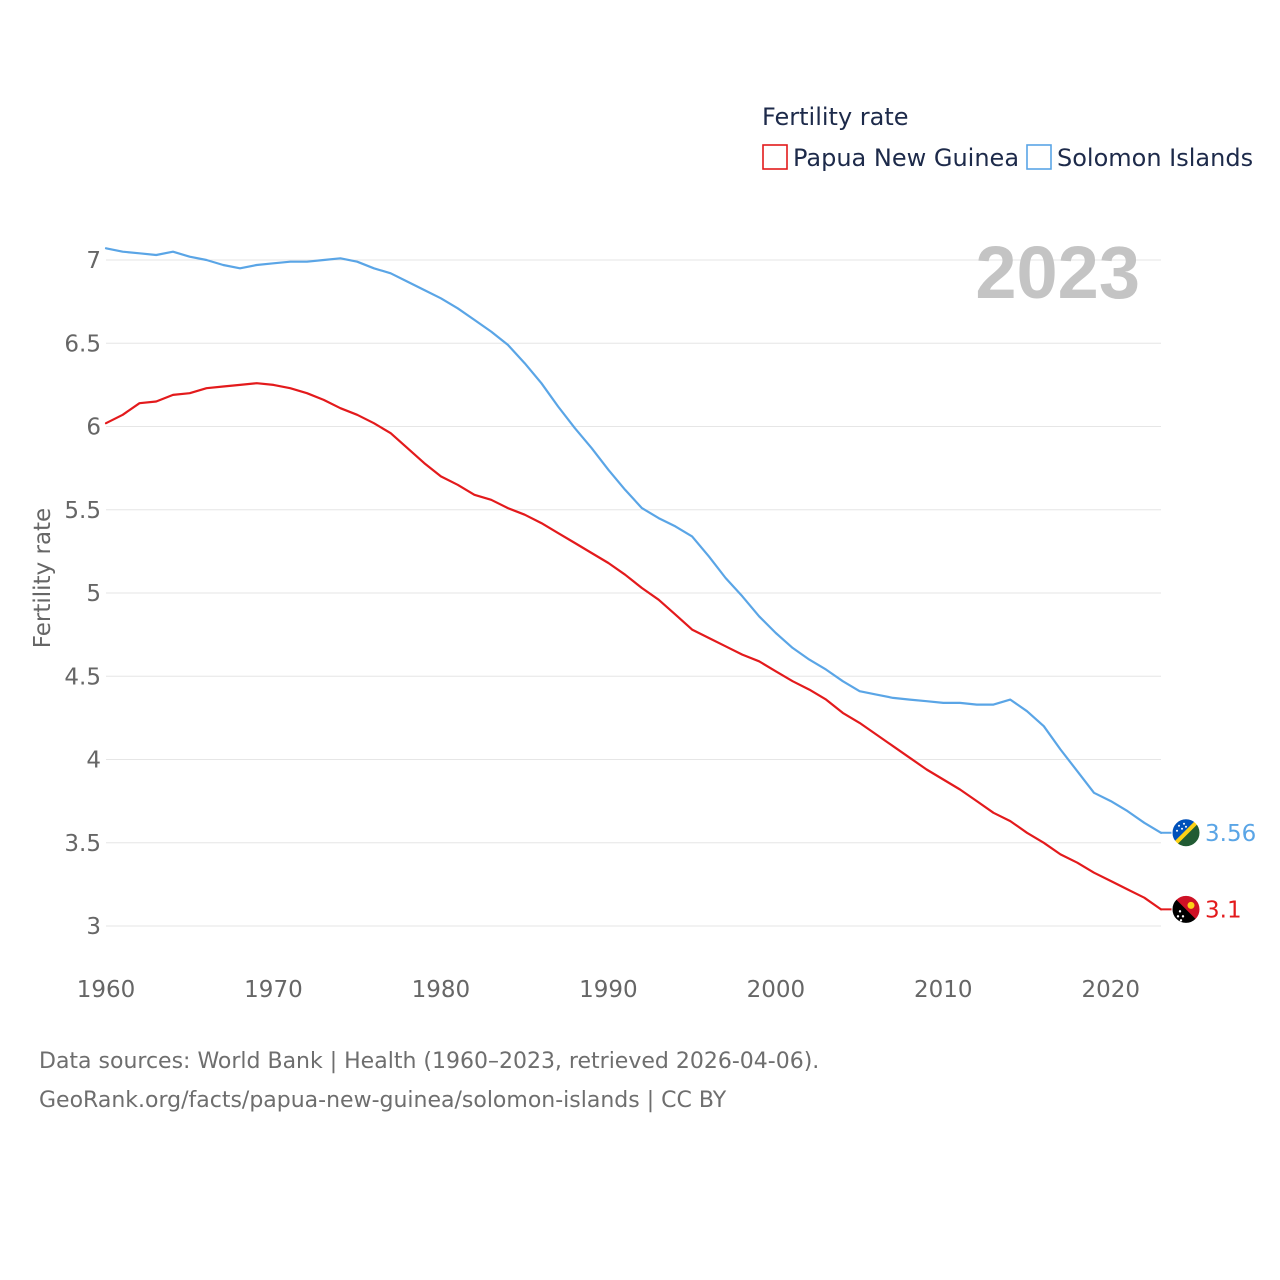 This screenshot has height=1280, width=1280. Describe the element at coordinates (1186, 833) in the screenshot. I see `solomon-islands-flag-icon` at that location.